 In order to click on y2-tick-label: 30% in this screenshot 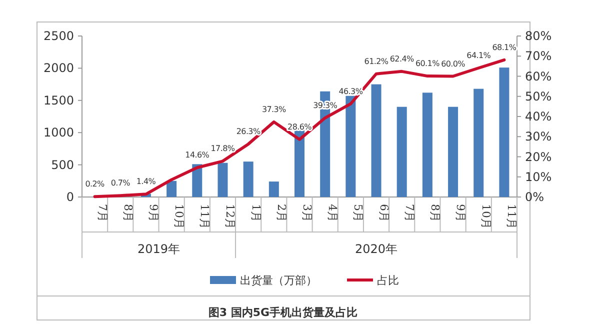, I will do `click(538, 137)`.